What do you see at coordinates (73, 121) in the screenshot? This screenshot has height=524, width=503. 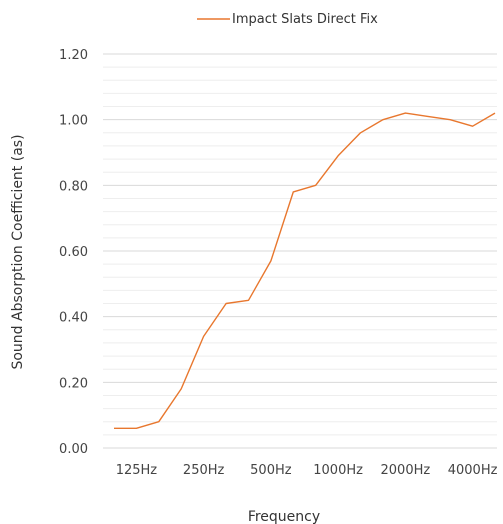 I see `y-tick-label: 1.00` at bounding box center [73, 121].